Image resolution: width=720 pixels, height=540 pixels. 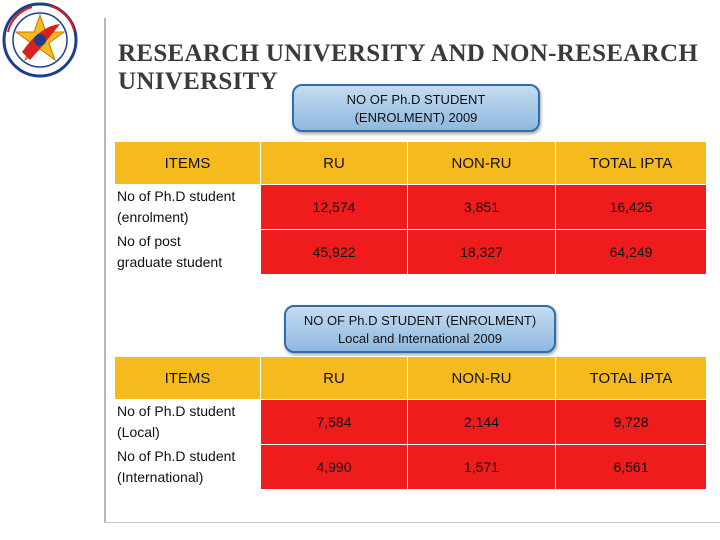 I want to click on bottom-divider-line, so click(x=412, y=522).